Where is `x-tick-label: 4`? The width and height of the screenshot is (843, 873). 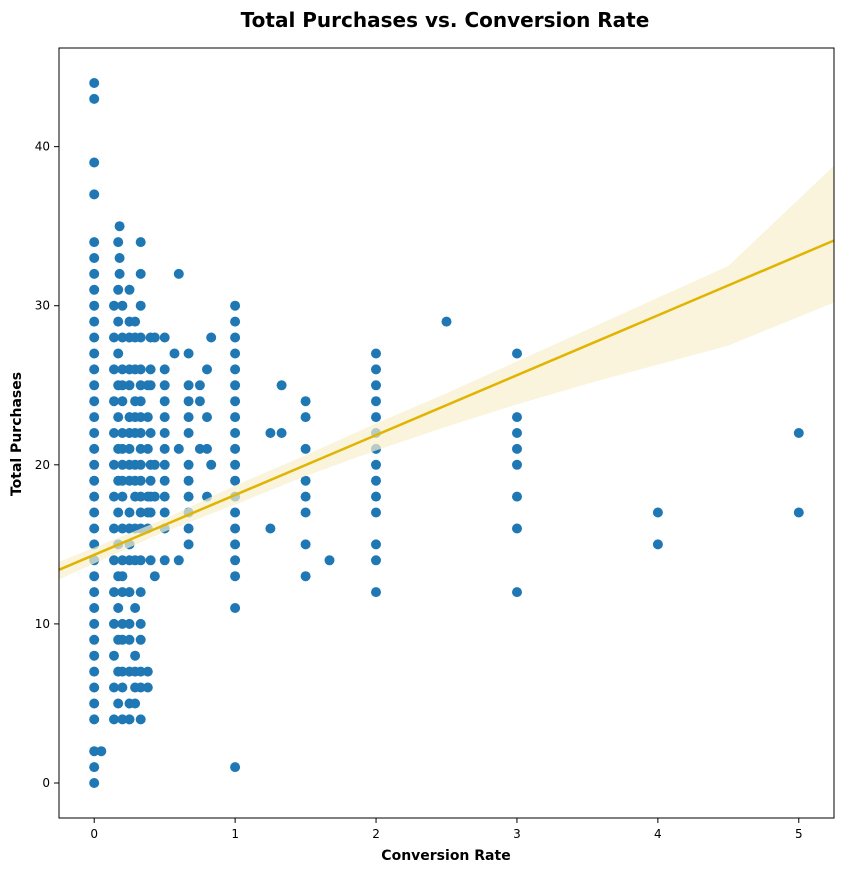 x-tick-label: 4 is located at coordinates (658, 834).